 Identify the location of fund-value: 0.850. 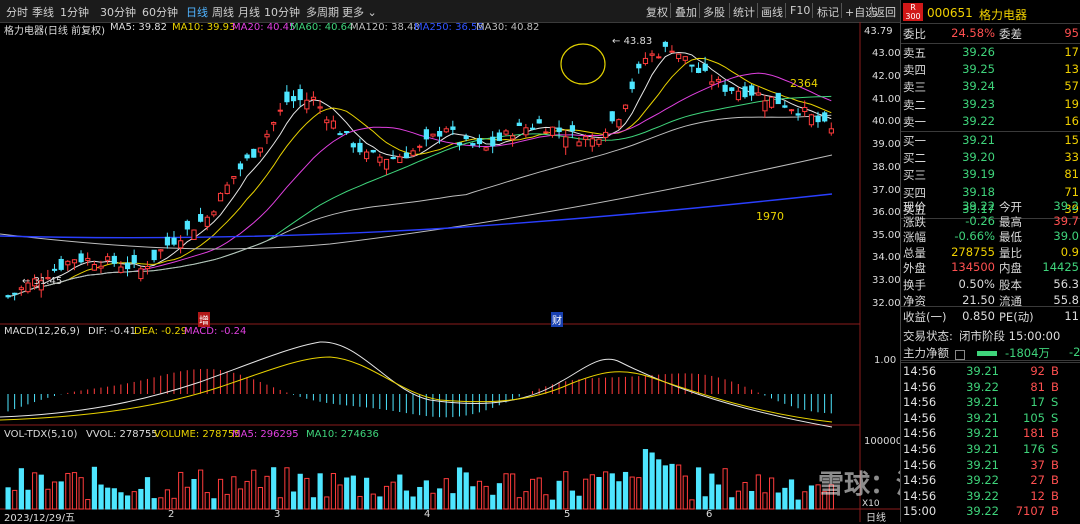
(978, 316).